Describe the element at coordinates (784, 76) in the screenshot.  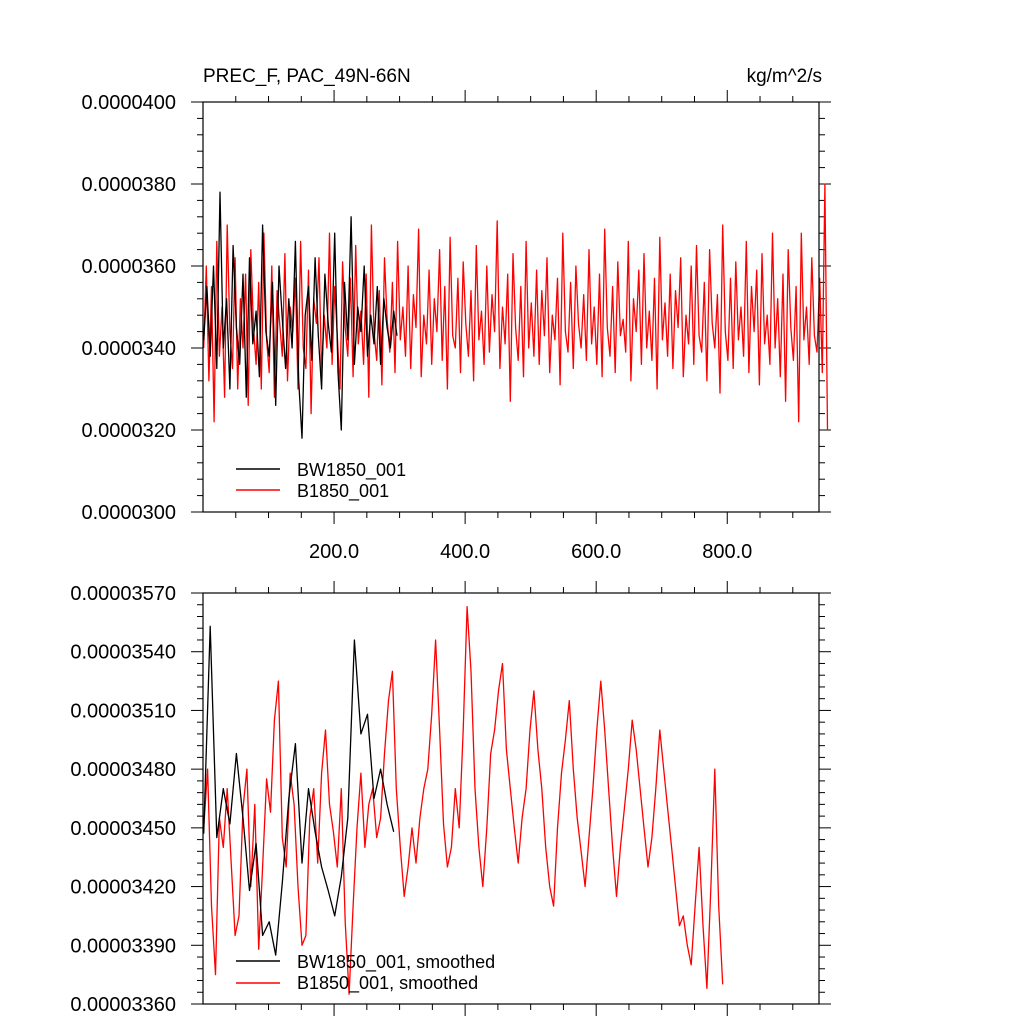
I see `top-chart-units: kg/m^2/s` at that location.